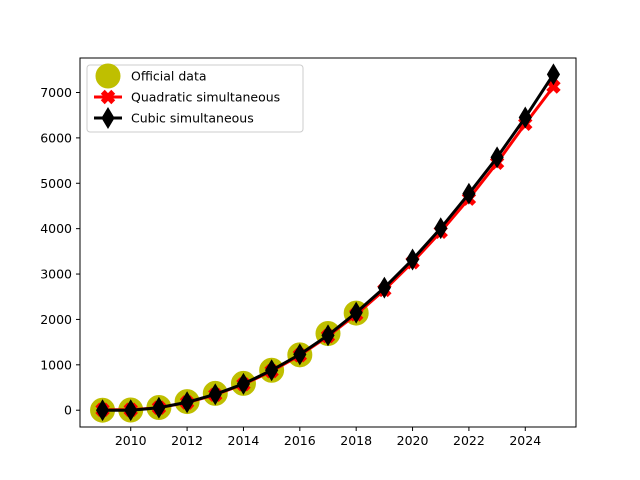 The height and width of the screenshot is (480, 640). What do you see at coordinates (187, 440) in the screenshot?
I see `x-tick-label-1: 2012` at bounding box center [187, 440].